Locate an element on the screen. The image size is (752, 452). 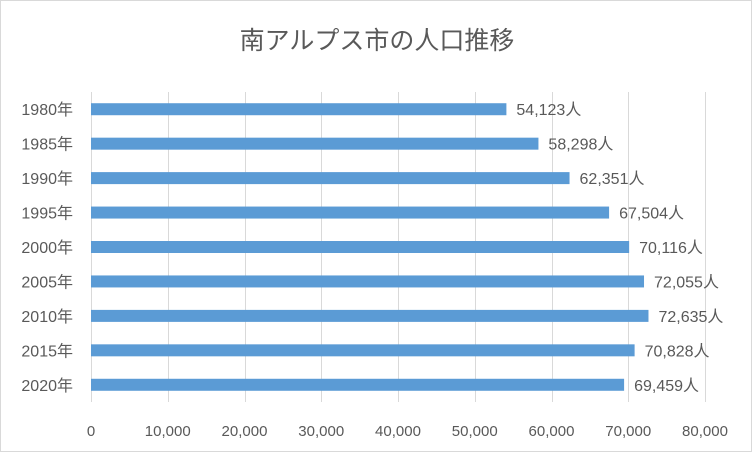
data-label: 72,055人 is located at coordinates (686, 282).